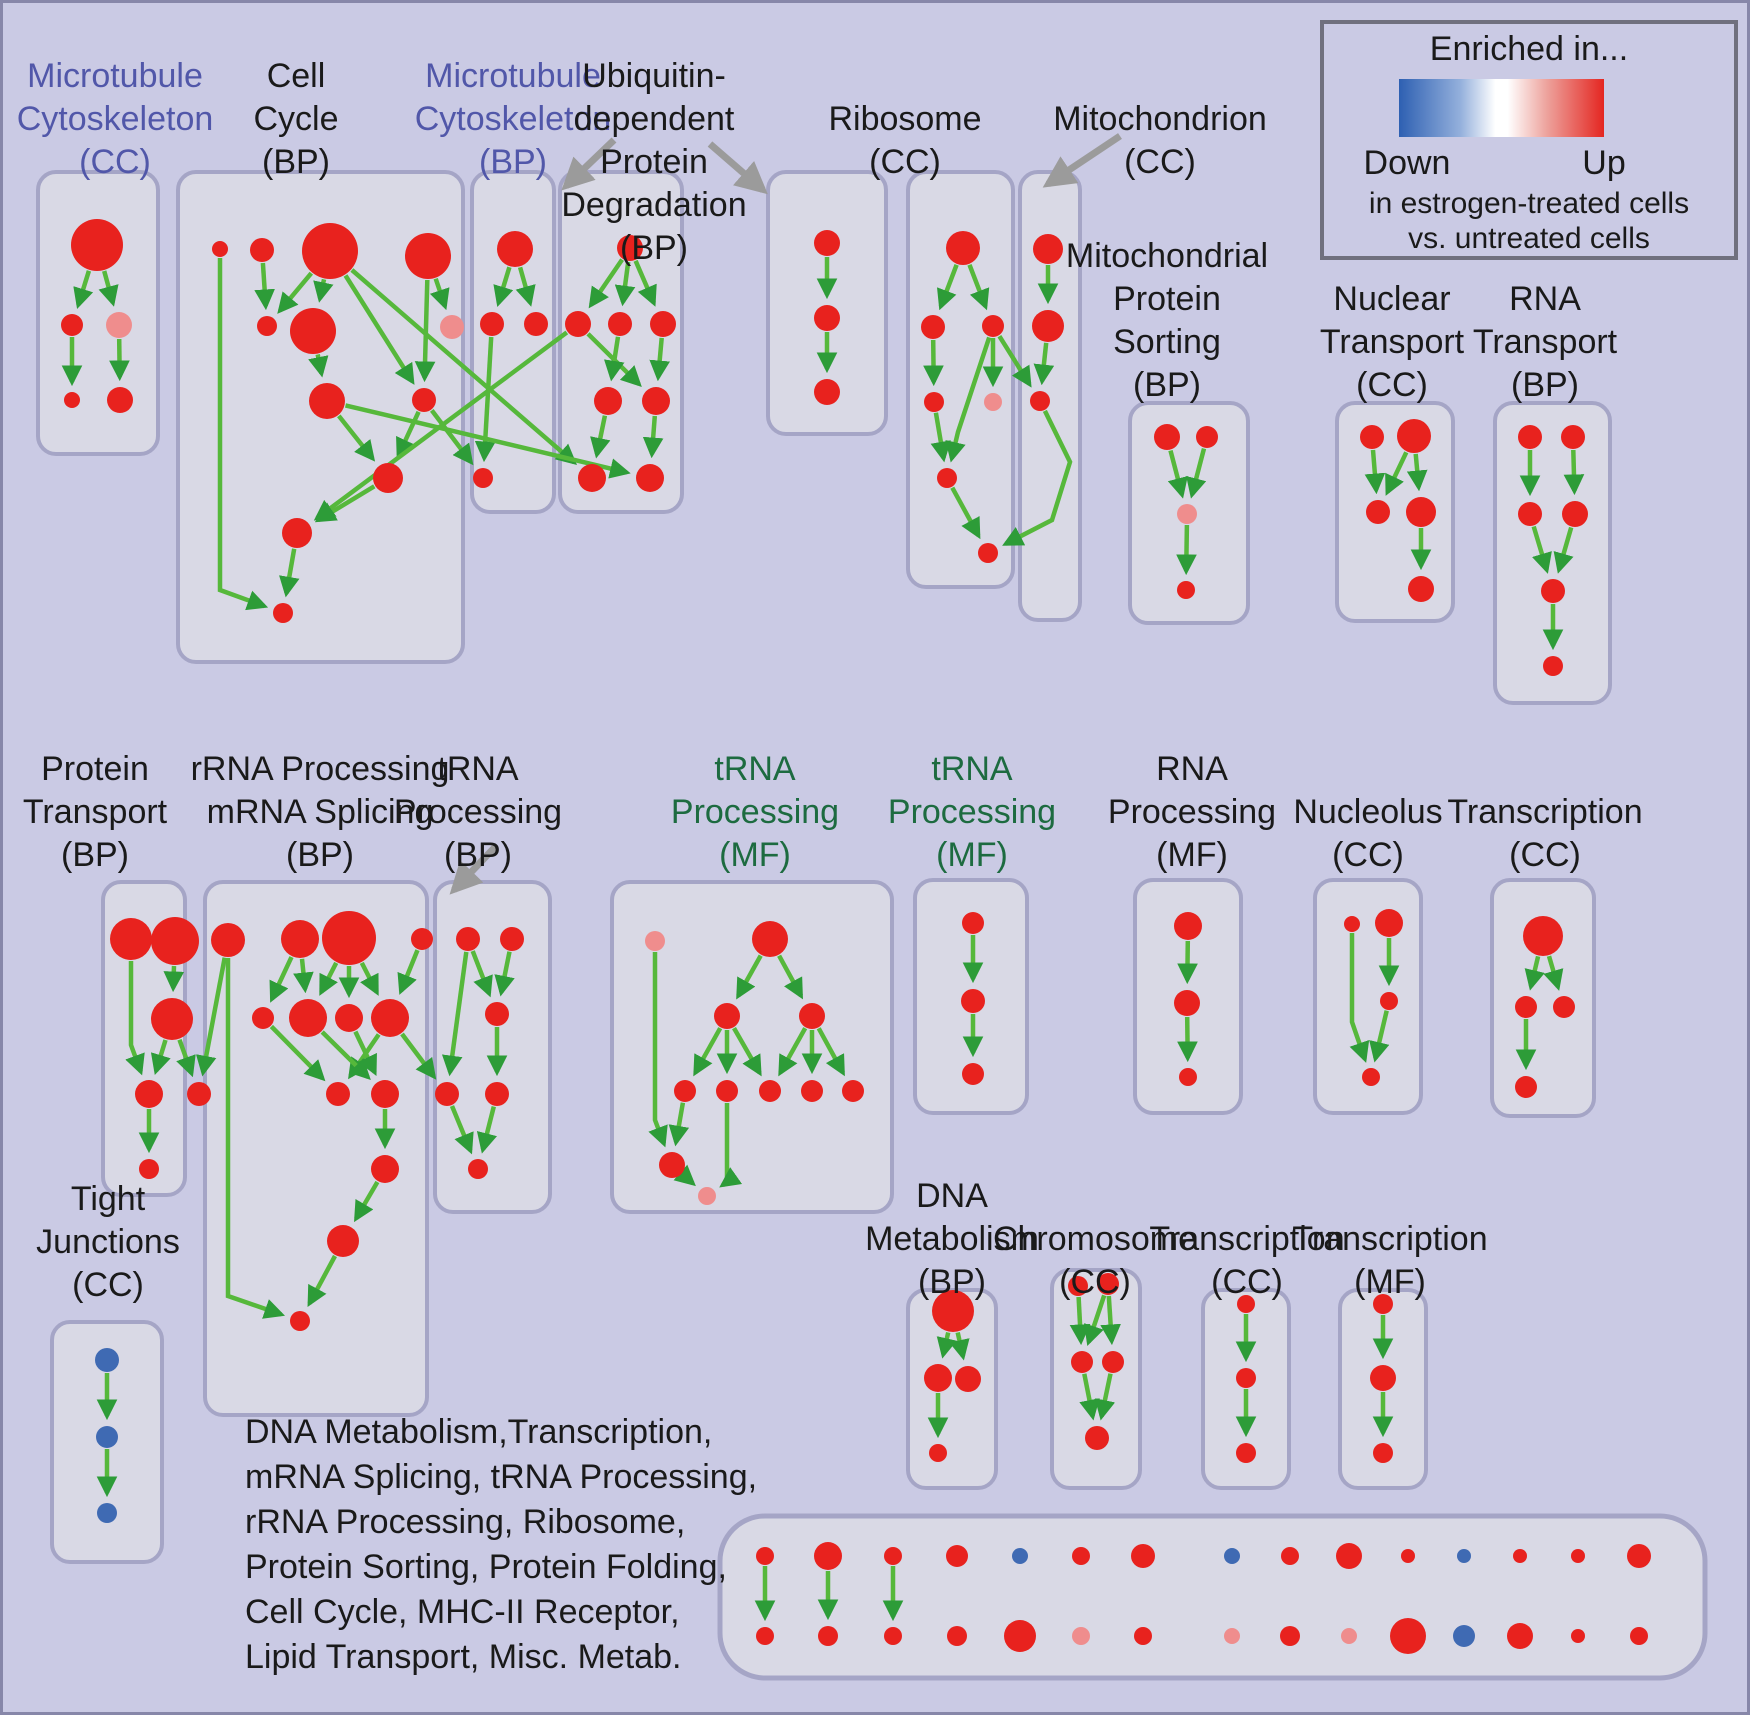 This screenshot has width=1750, height=1715. What do you see at coordinates (1464, 1556) in the screenshot?
I see `strip-col12-top-node` at bounding box center [1464, 1556].